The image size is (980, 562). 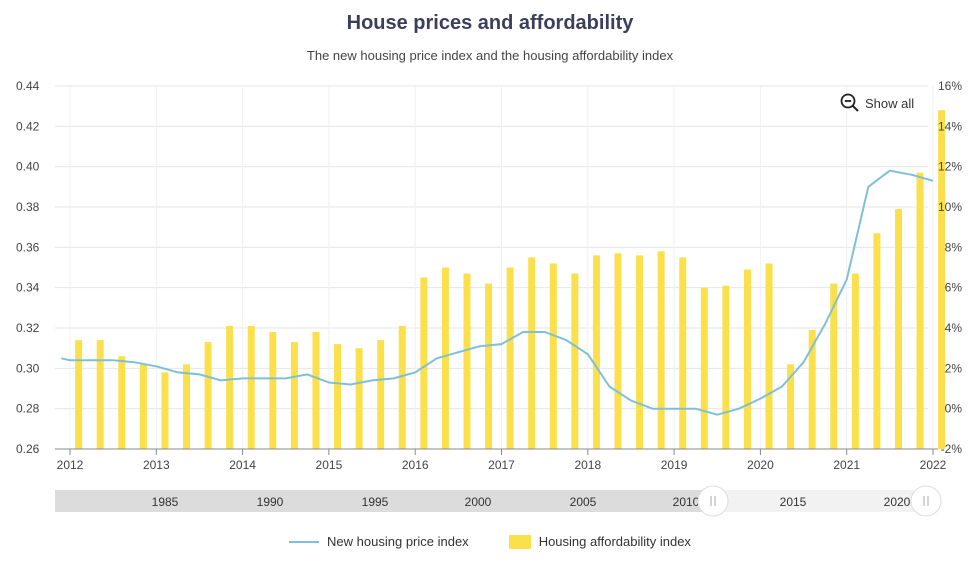 I want to click on navigator-left-handle, so click(x=713, y=501).